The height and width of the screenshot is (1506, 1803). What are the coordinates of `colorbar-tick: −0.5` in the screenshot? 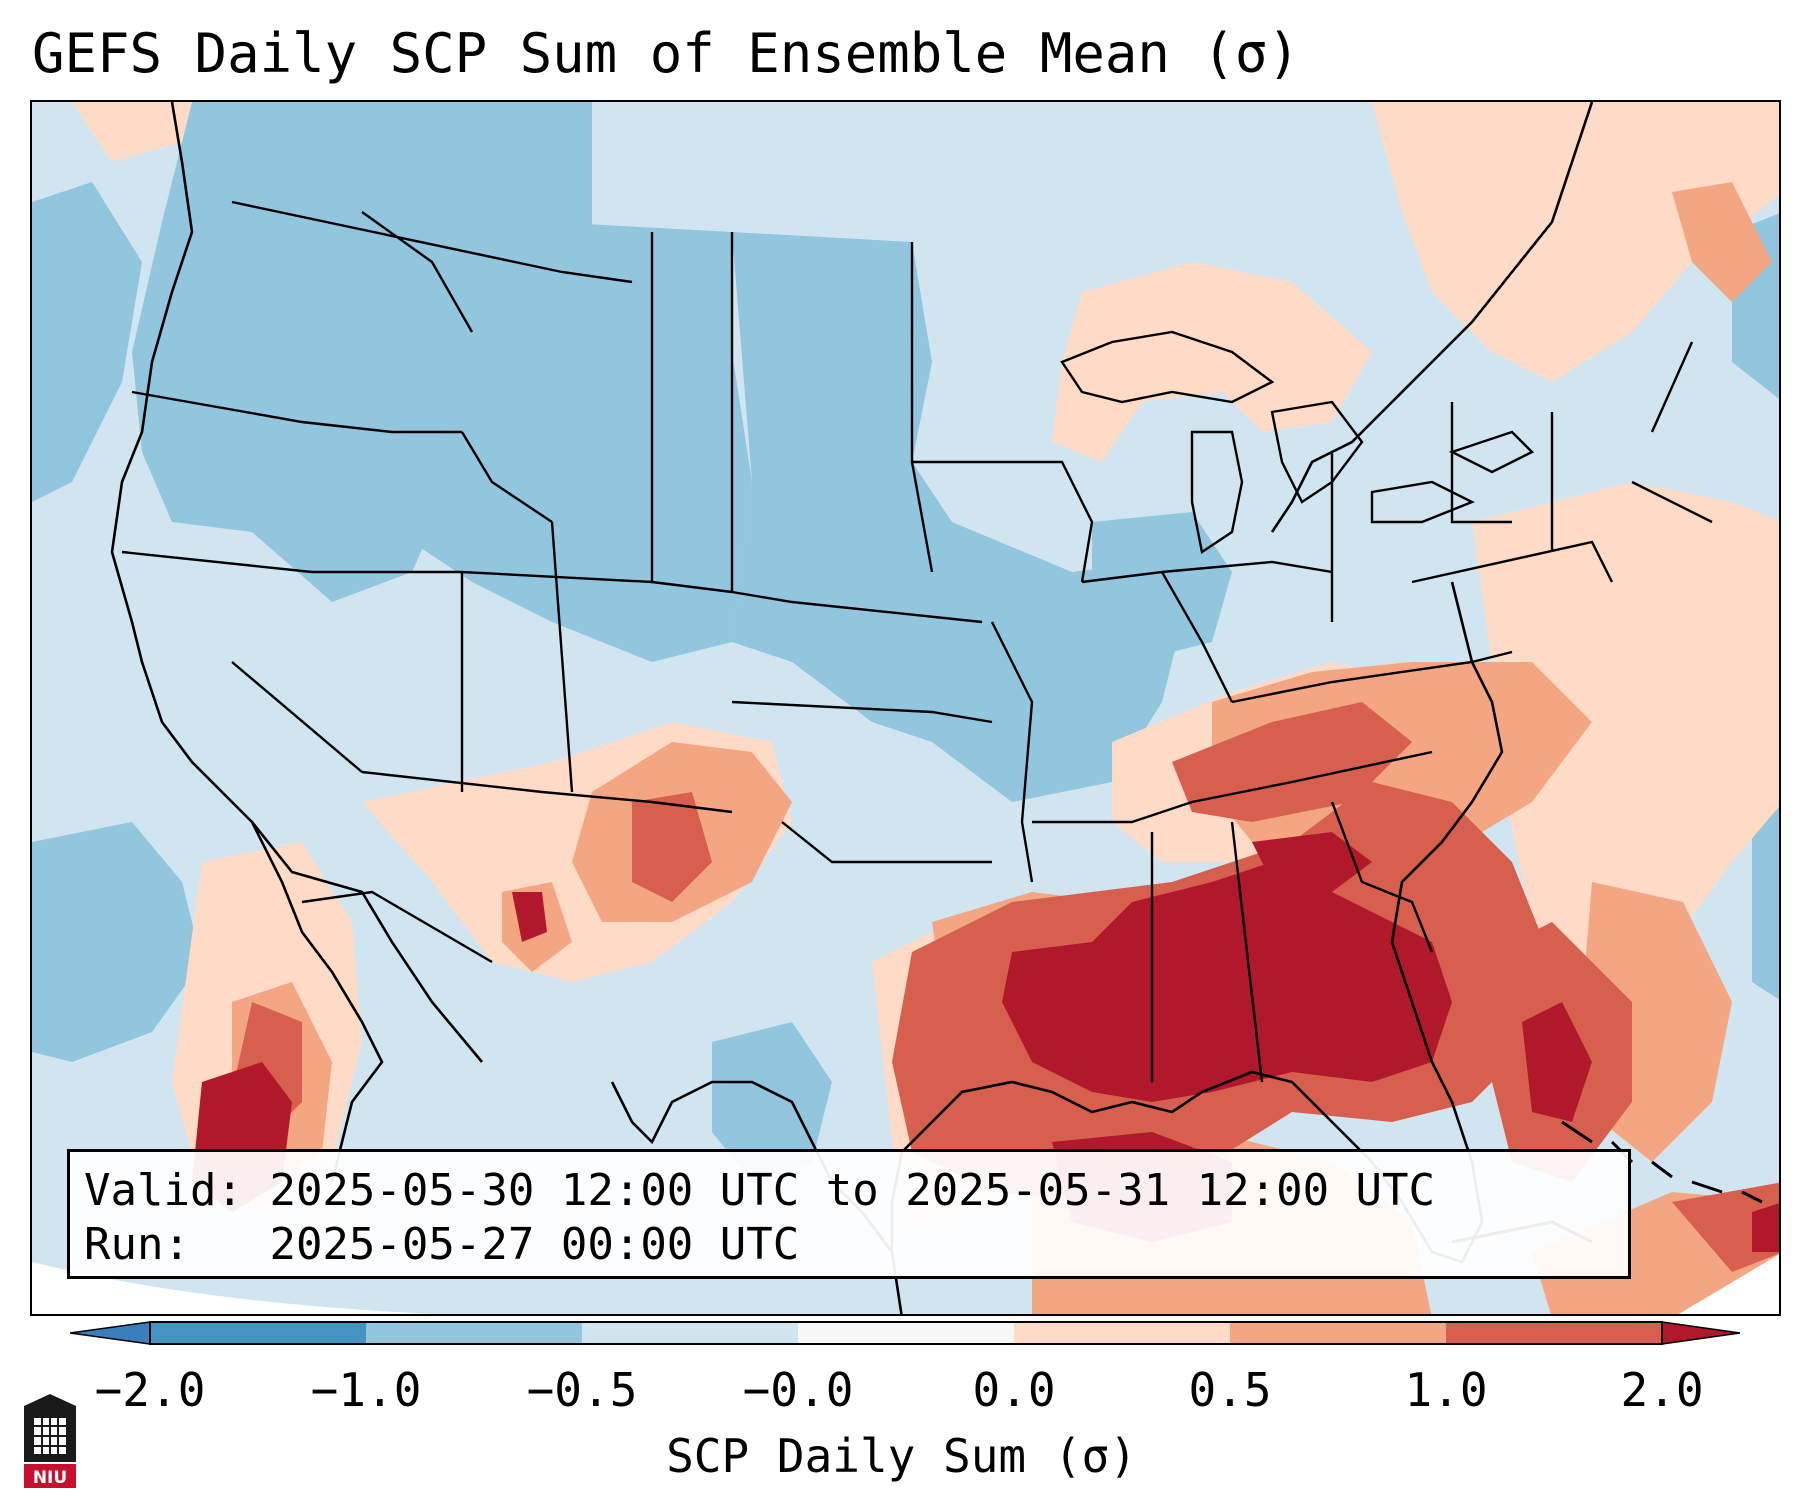 It's located at (582, 1390).